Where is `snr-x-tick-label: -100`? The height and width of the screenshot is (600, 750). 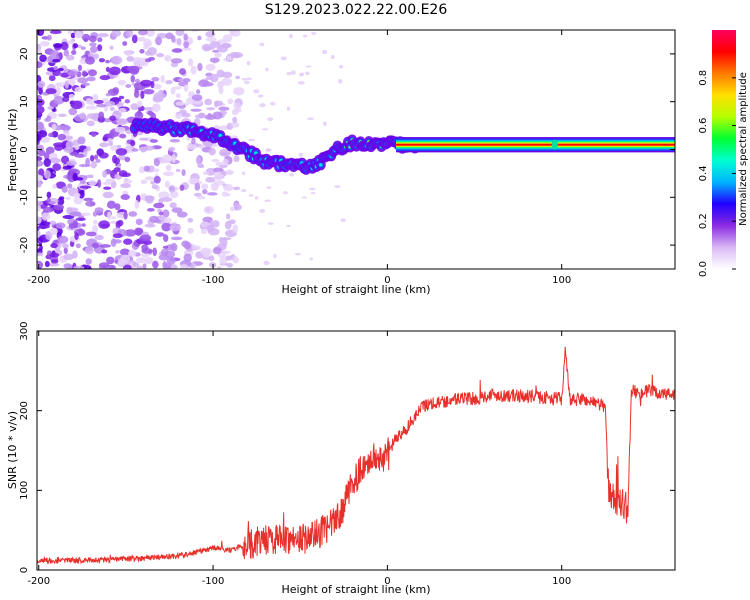
snr-x-tick-label: -100 is located at coordinates (213, 581).